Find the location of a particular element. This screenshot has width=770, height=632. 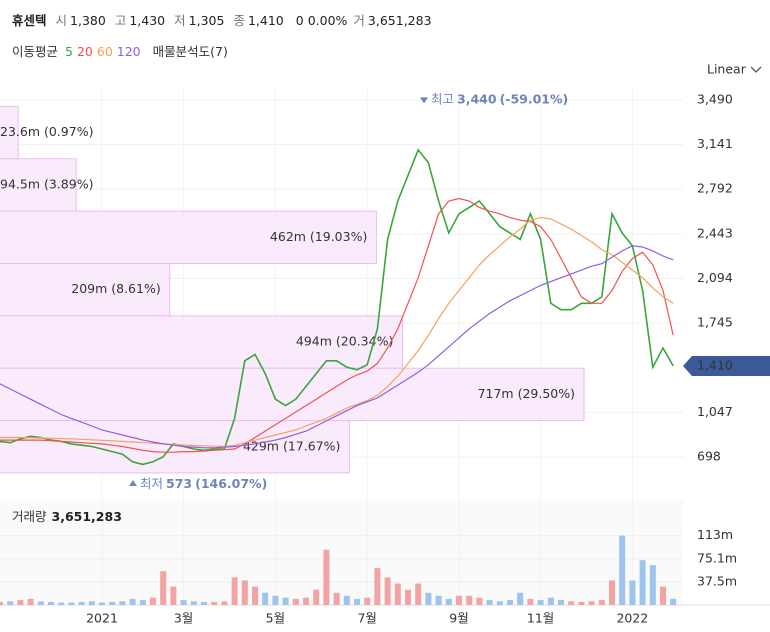

legend-item: 60 is located at coordinates (105, 51).